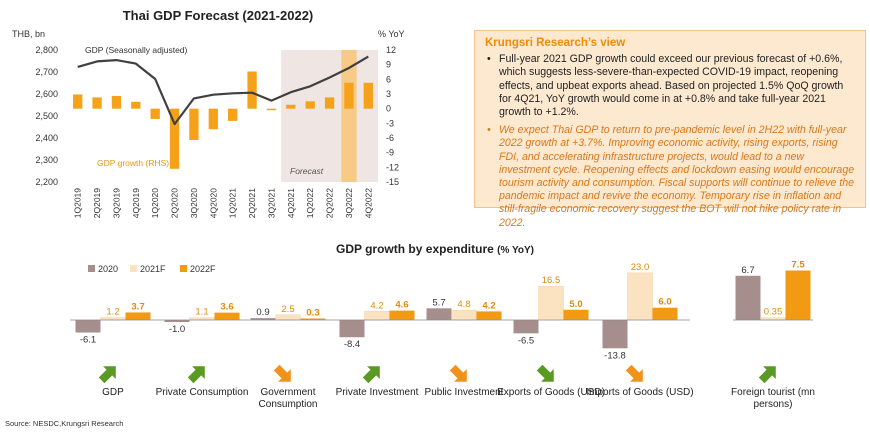 The height and width of the screenshot is (433, 870). Describe the element at coordinates (664, 302) in the screenshot. I see `bar-value-label: 6.0` at that location.